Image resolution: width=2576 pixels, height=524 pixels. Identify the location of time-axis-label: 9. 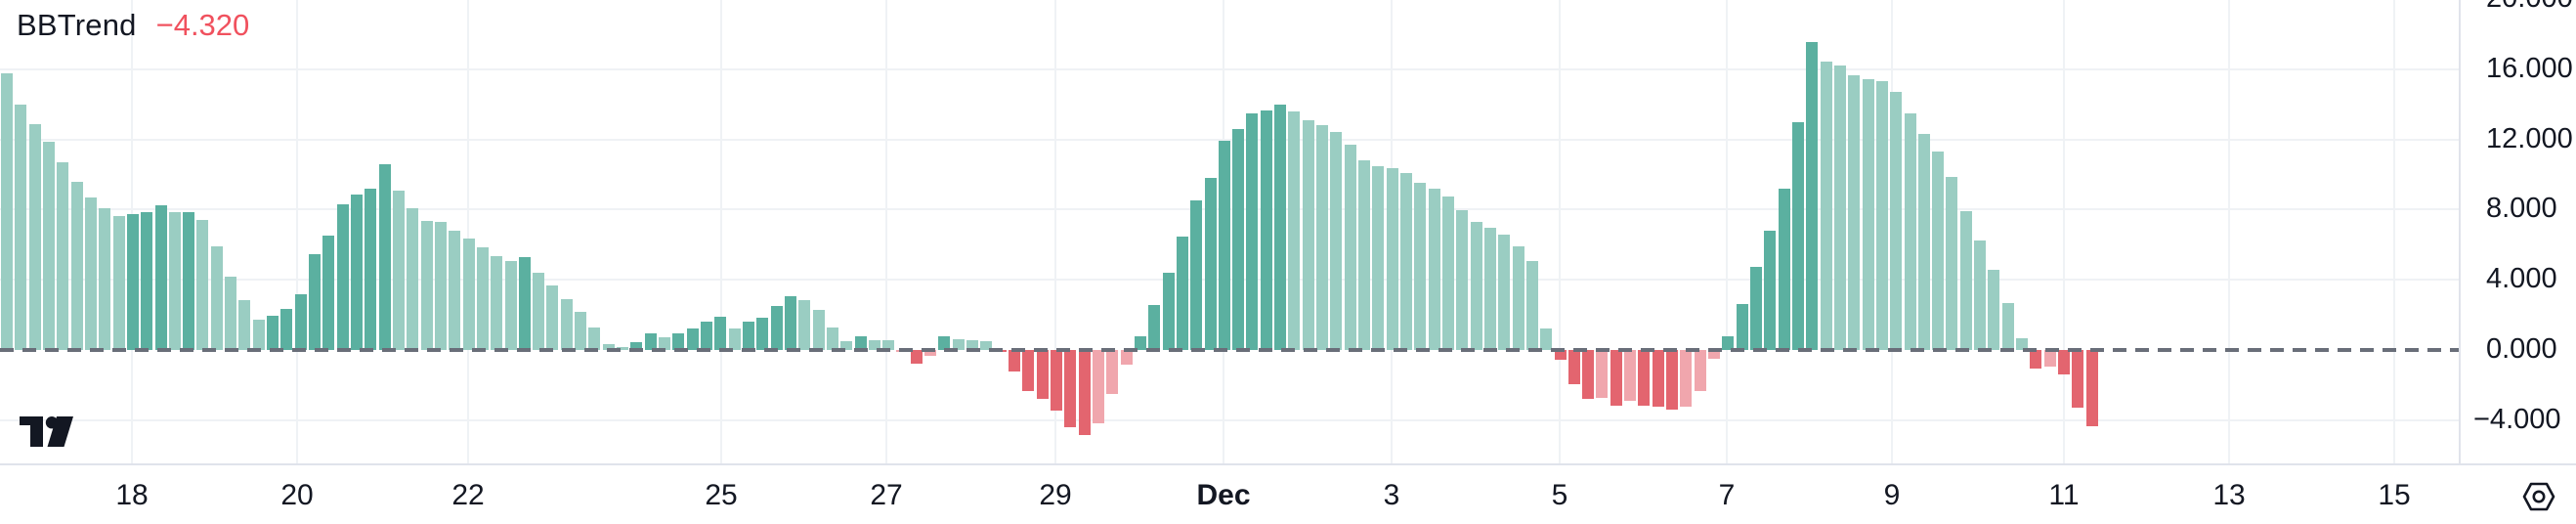
(1892, 495).